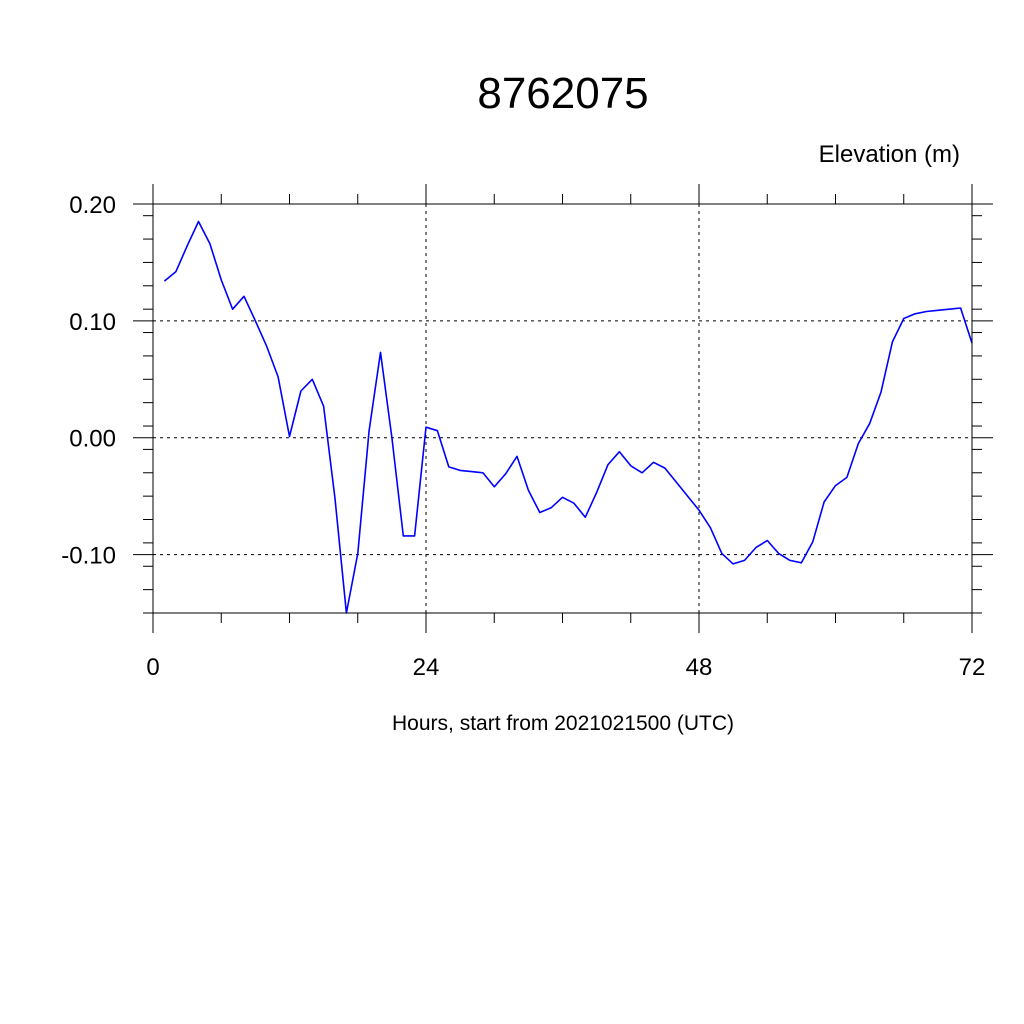  Describe the element at coordinates (92, 322) in the screenshot. I see `y-tick-label: 0.10` at that location.